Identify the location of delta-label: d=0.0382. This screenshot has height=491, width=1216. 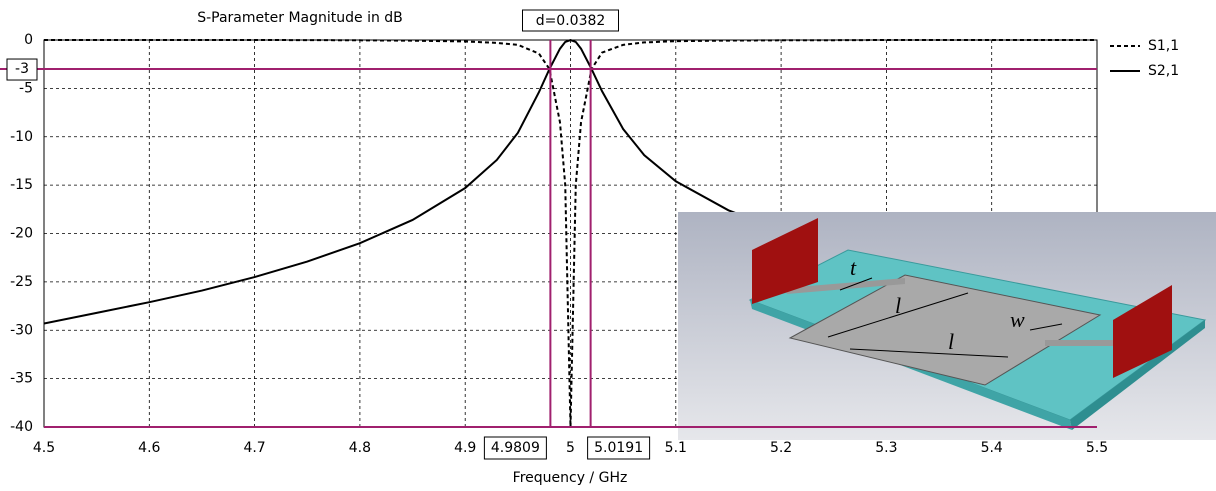
(571, 21).